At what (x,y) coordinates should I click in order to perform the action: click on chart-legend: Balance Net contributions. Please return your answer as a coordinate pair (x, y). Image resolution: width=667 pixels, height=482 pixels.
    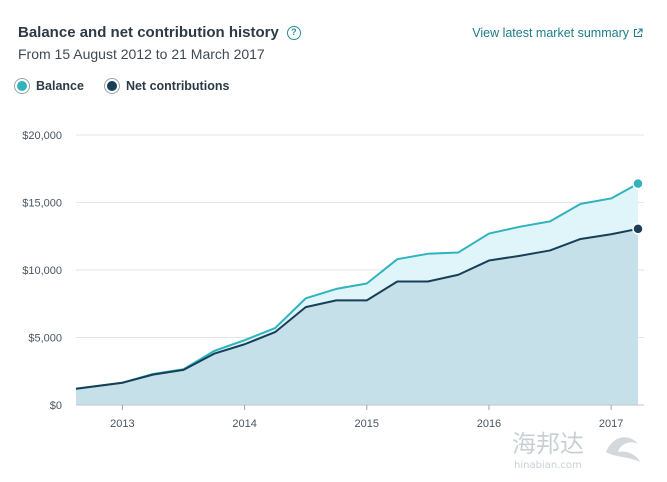
    Looking at the image, I should click on (131, 86).